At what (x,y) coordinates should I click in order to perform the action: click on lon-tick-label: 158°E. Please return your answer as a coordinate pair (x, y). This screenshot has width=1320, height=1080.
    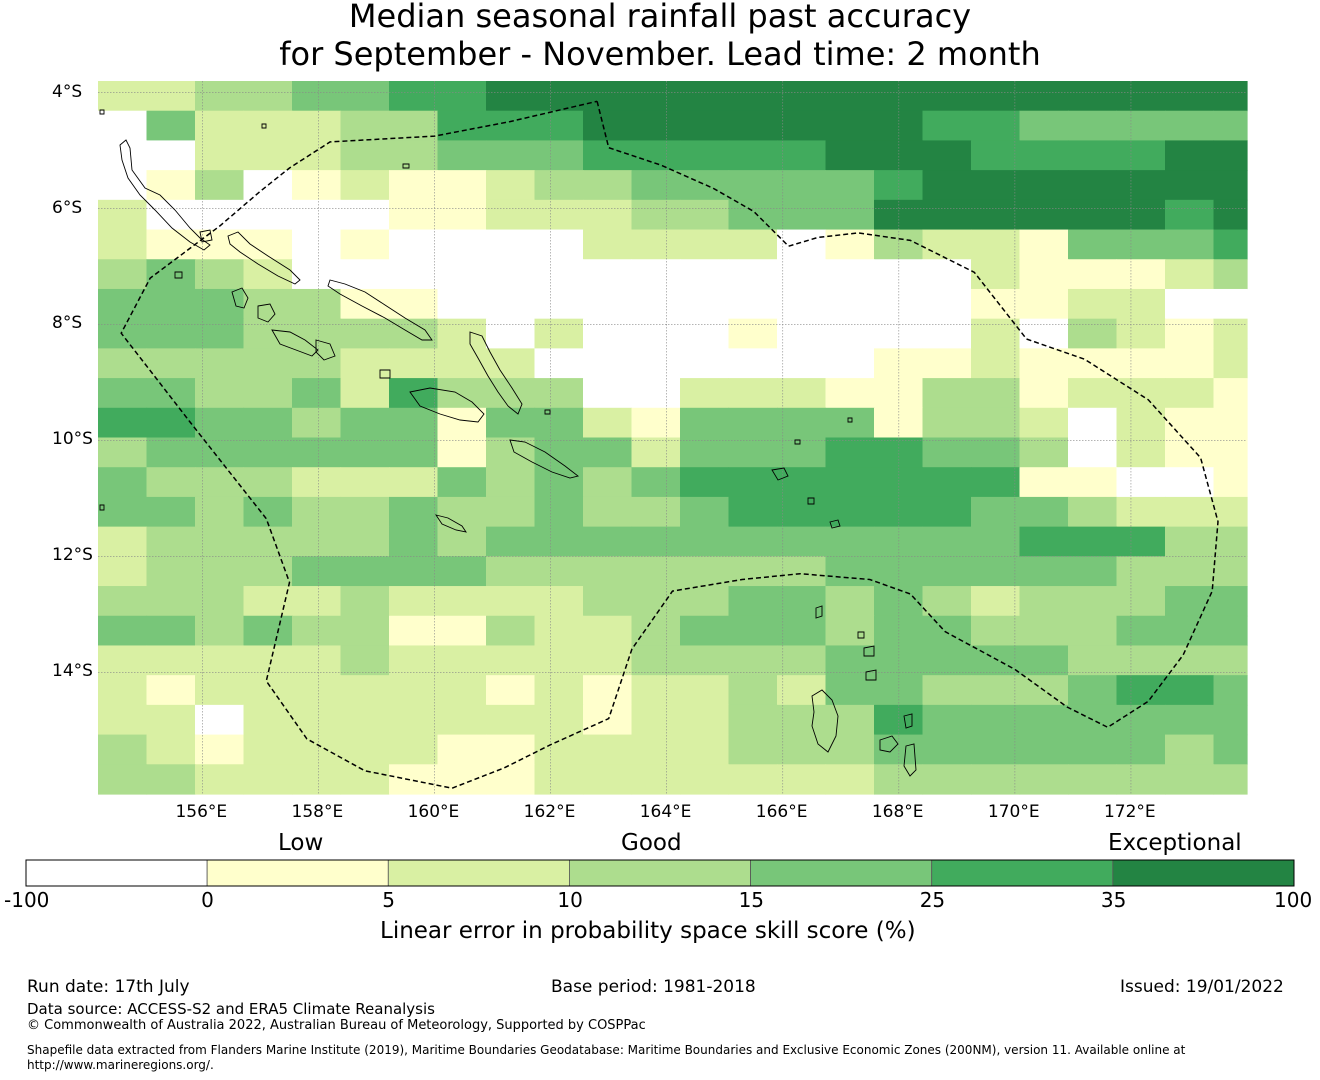
    Looking at the image, I should click on (317, 812).